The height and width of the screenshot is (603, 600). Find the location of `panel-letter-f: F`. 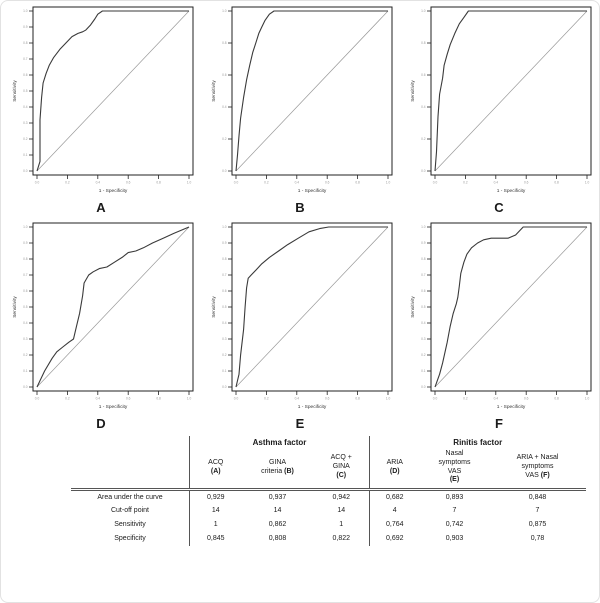

panel-letter-f: F is located at coordinates (499, 423).